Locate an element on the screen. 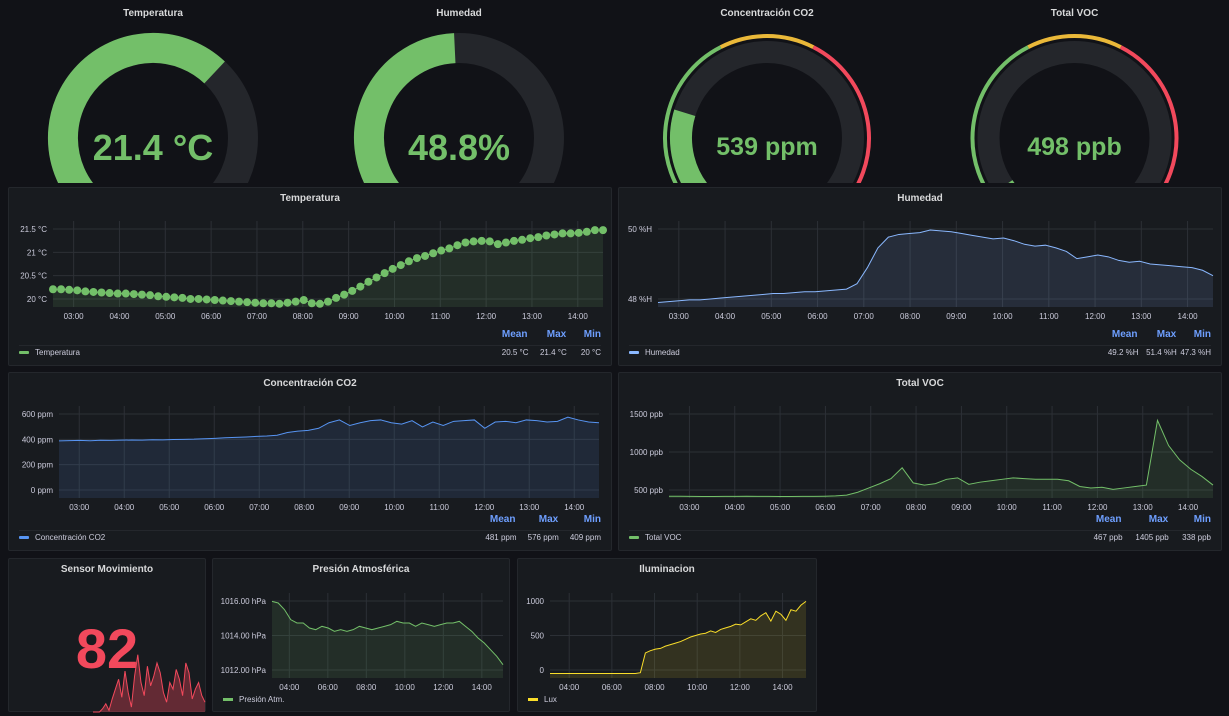 This screenshot has width=1229, height=716. legend-series-name: Presión Atm. is located at coordinates (262, 699).